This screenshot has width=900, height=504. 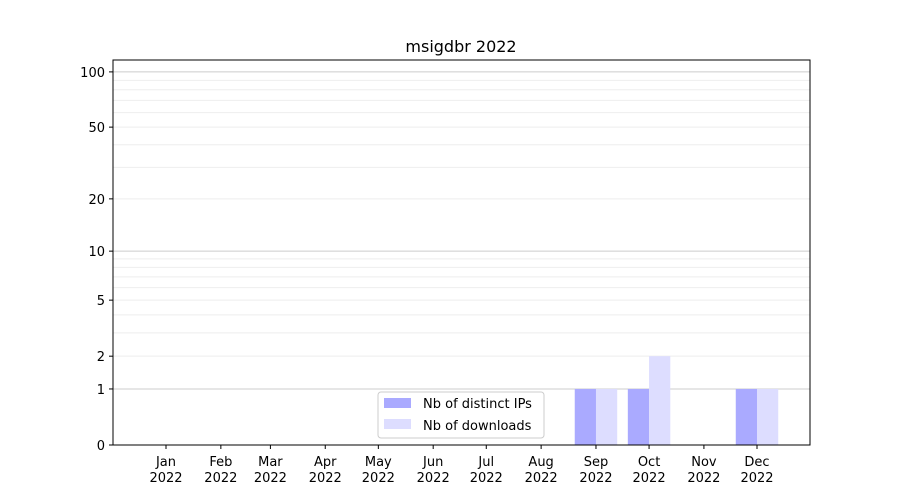 I want to click on y-axis: 0 1 2 5 10 20 50 100, so click(x=96, y=260).